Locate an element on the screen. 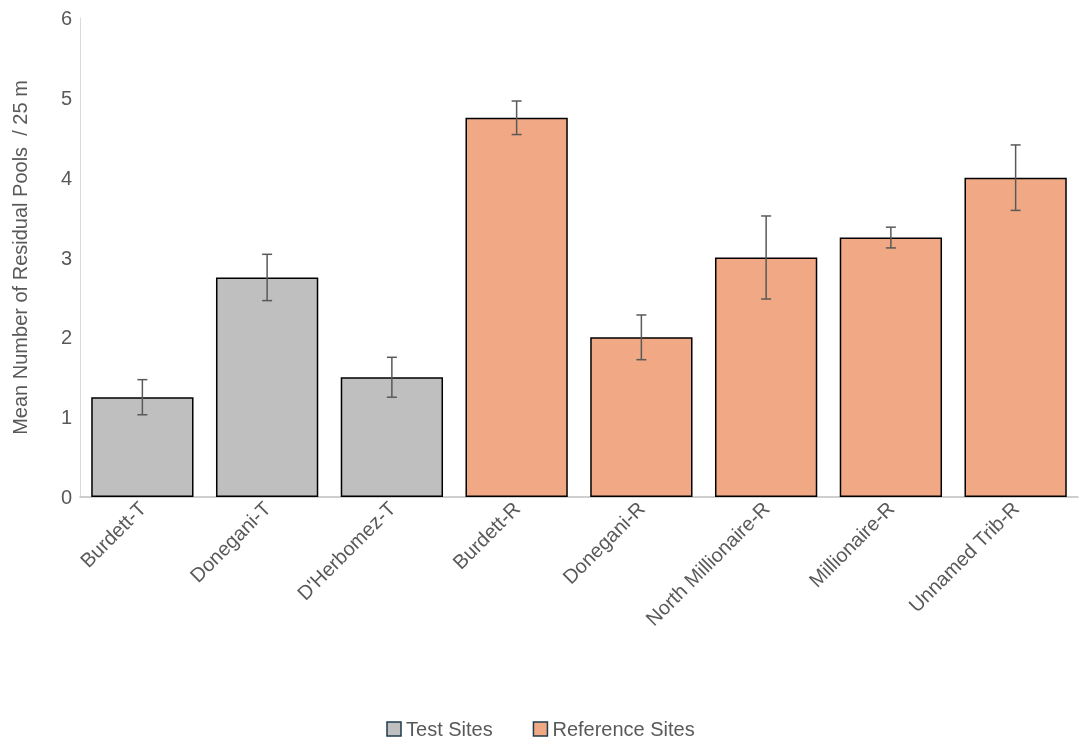 This screenshot has width=1081, height=748. y-tick-label: 1 is located at coordinates (66, 417).